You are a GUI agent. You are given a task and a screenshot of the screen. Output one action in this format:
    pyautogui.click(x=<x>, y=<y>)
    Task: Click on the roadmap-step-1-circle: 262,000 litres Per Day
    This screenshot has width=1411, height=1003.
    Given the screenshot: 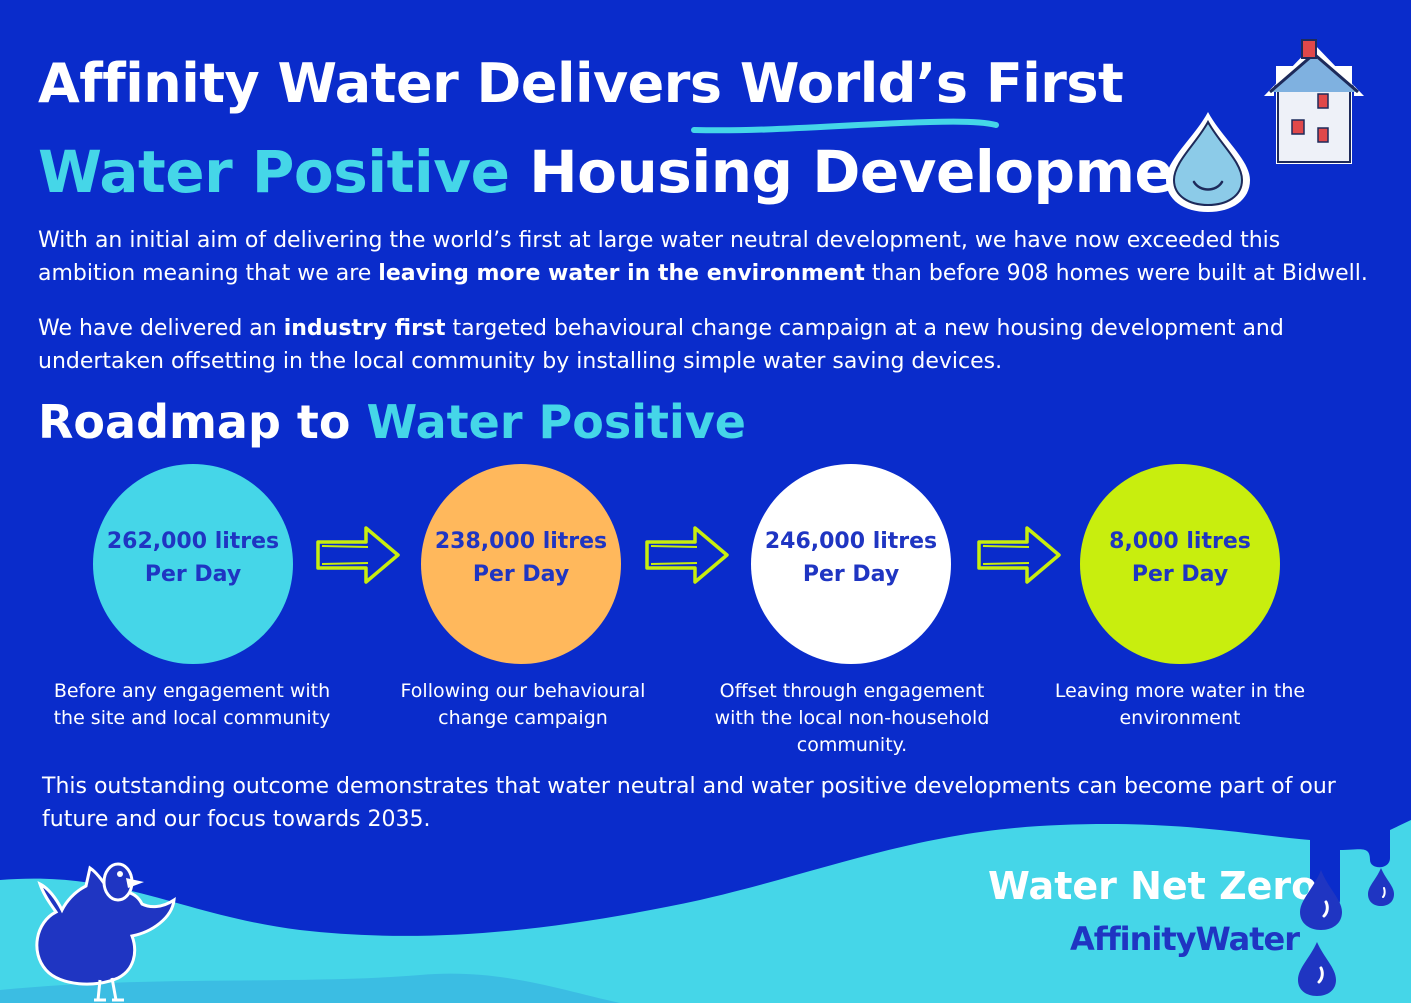 What is the action you would take?
    pyautogui.click(x=193, y=564)
    